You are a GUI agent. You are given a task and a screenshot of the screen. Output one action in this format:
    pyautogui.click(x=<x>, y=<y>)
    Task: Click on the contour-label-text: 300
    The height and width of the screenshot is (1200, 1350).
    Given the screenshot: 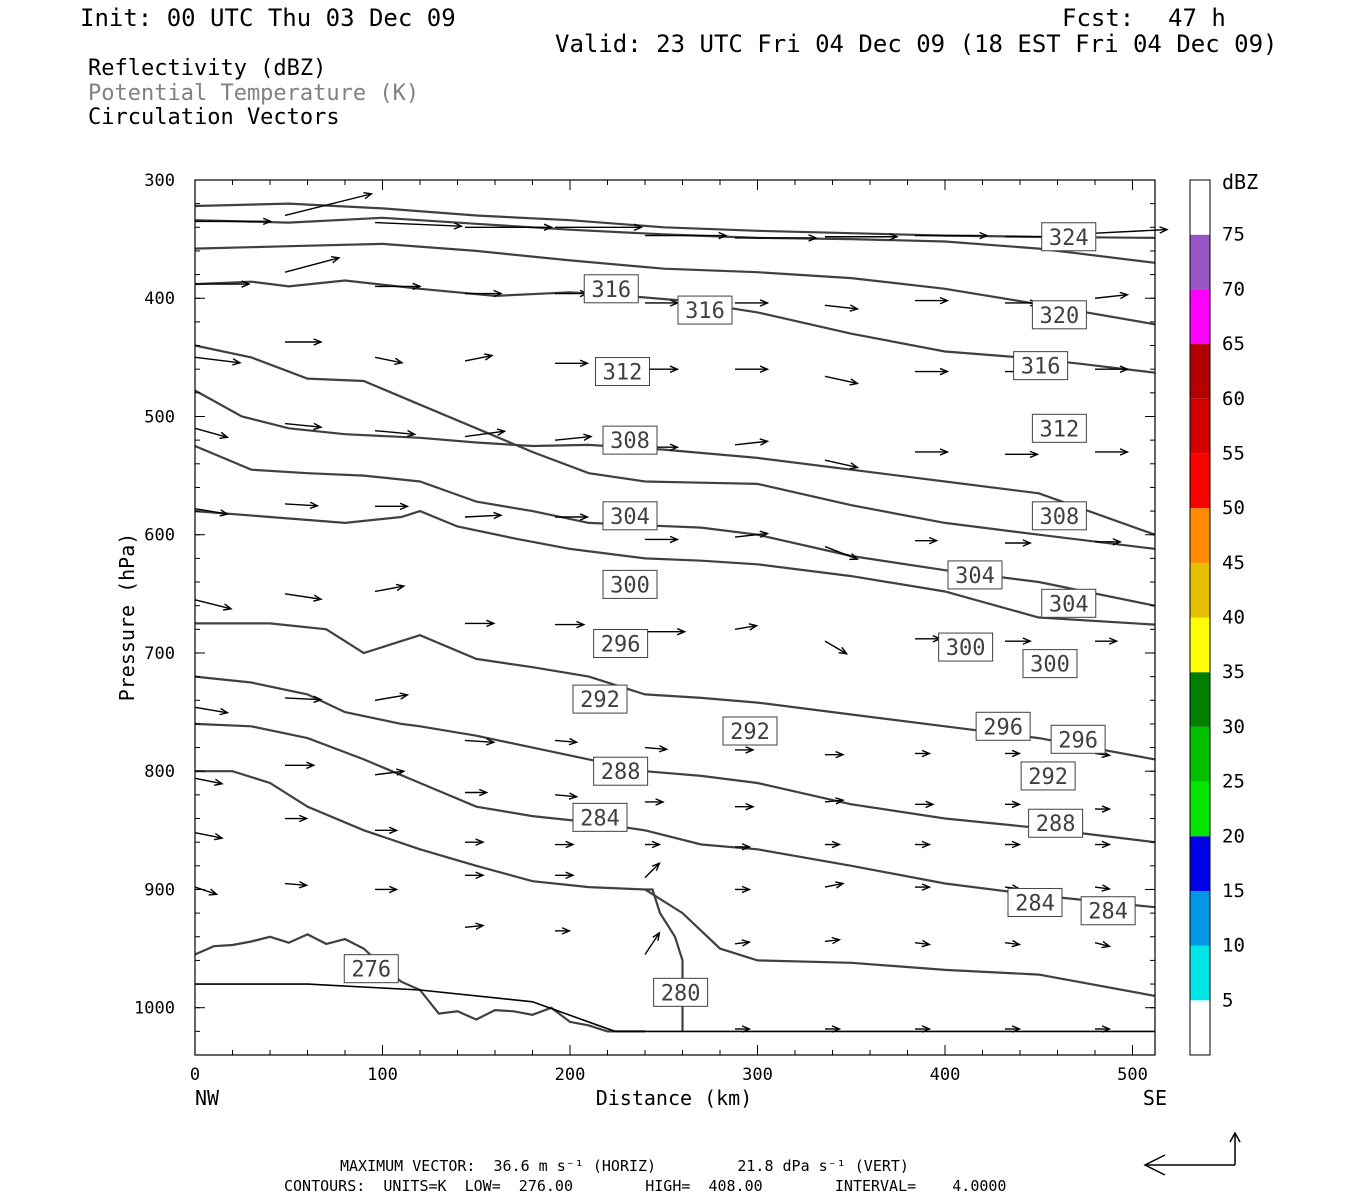 What is the action you would take?
    pyautogui.click(x=1050, y=665)
    